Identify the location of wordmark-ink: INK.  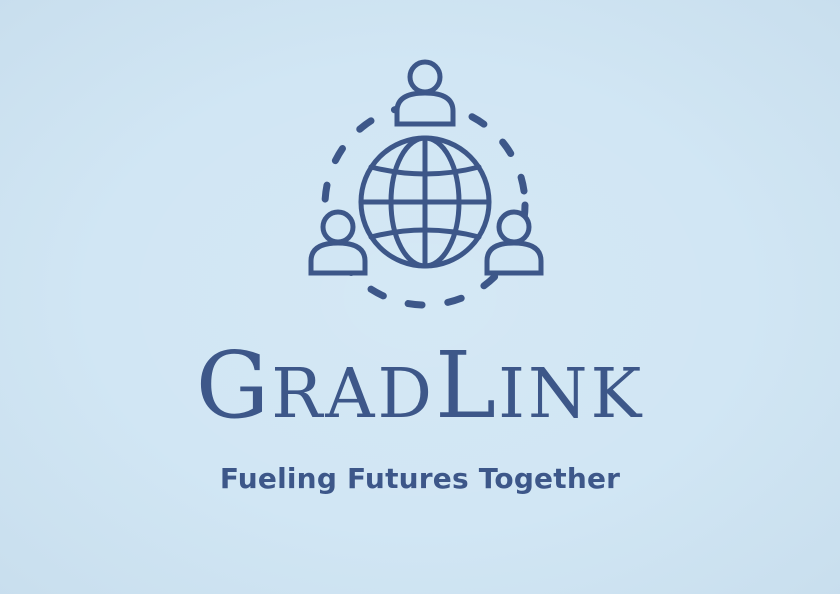
(571, 394).